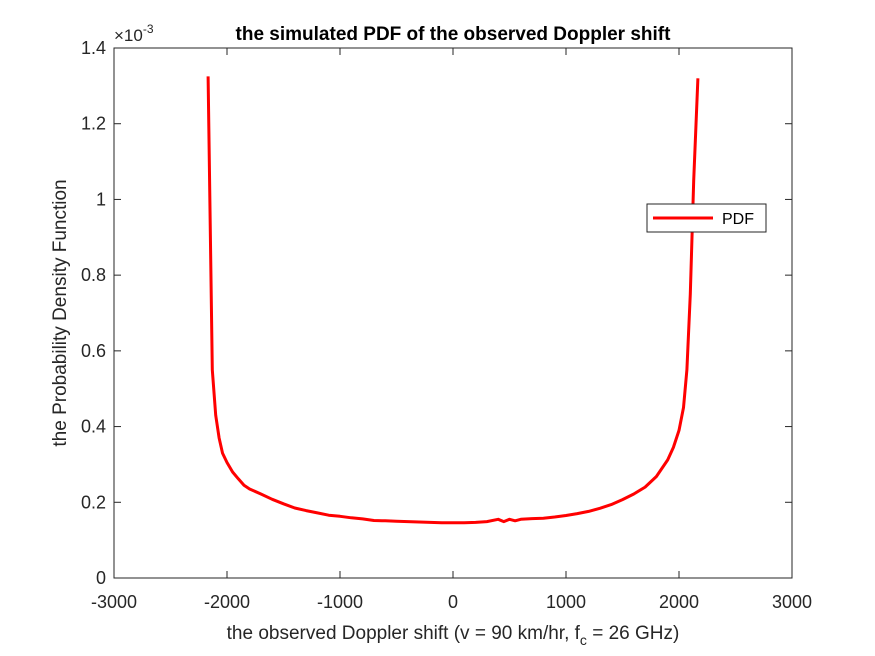  Describe the element at coordinates (792, 602) in the screenshot. I see `x-tick-label: 3000` at that location.